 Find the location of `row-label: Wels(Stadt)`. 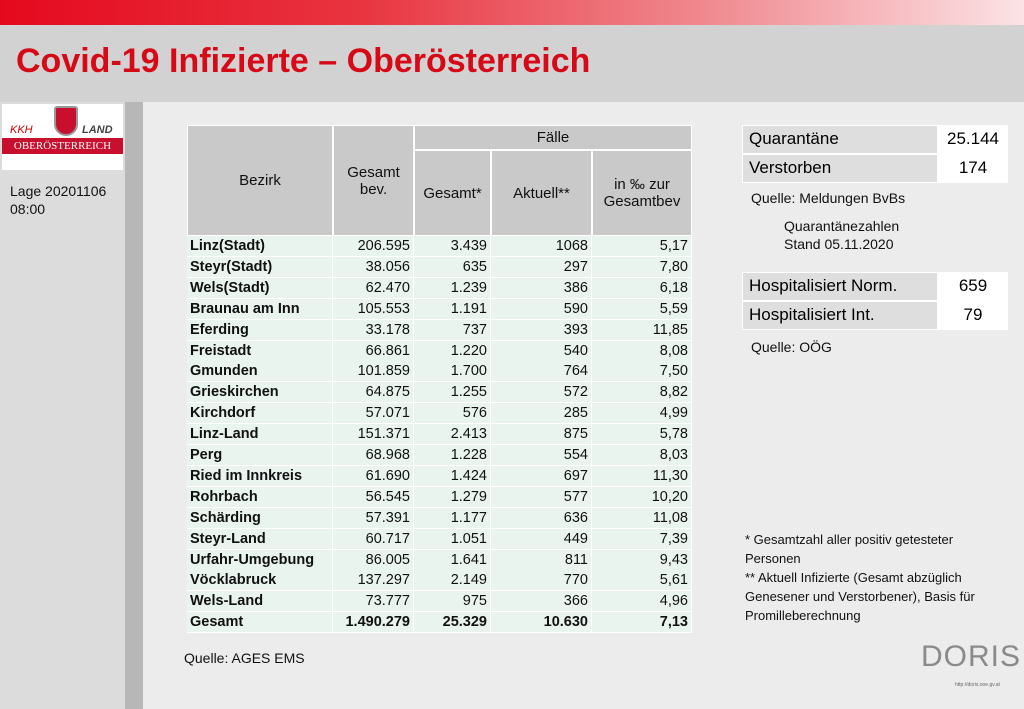

row-label: Wels(Stadt) is located at coordinates (260, 288).